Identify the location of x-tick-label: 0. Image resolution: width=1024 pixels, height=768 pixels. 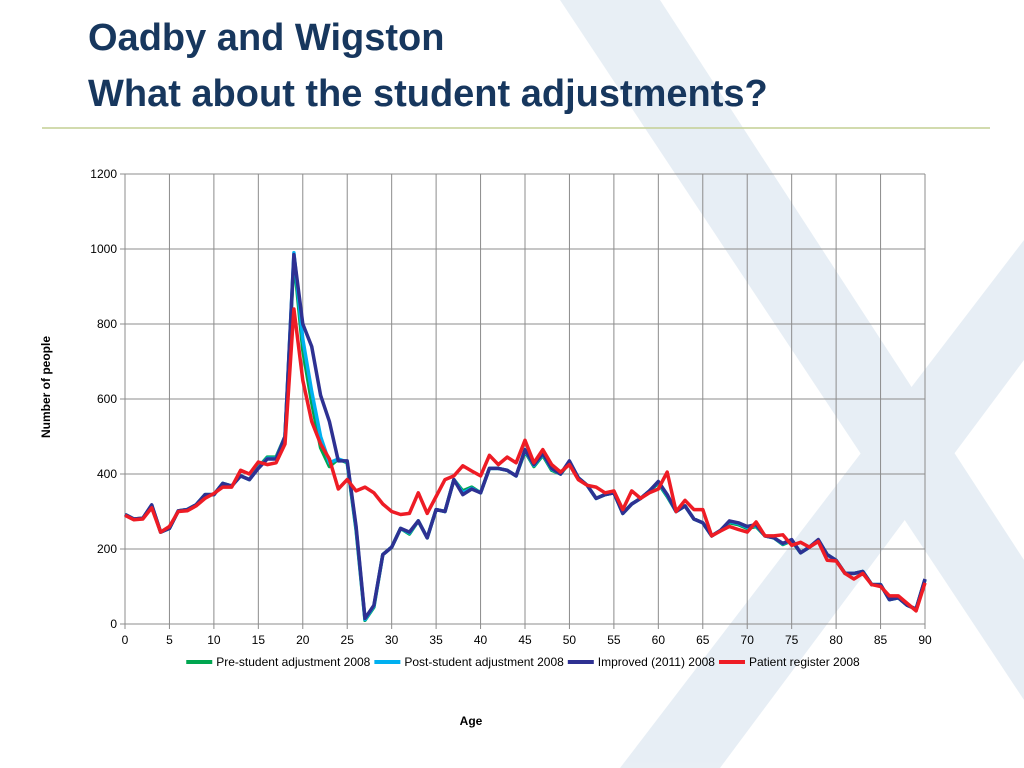
(125, 640).